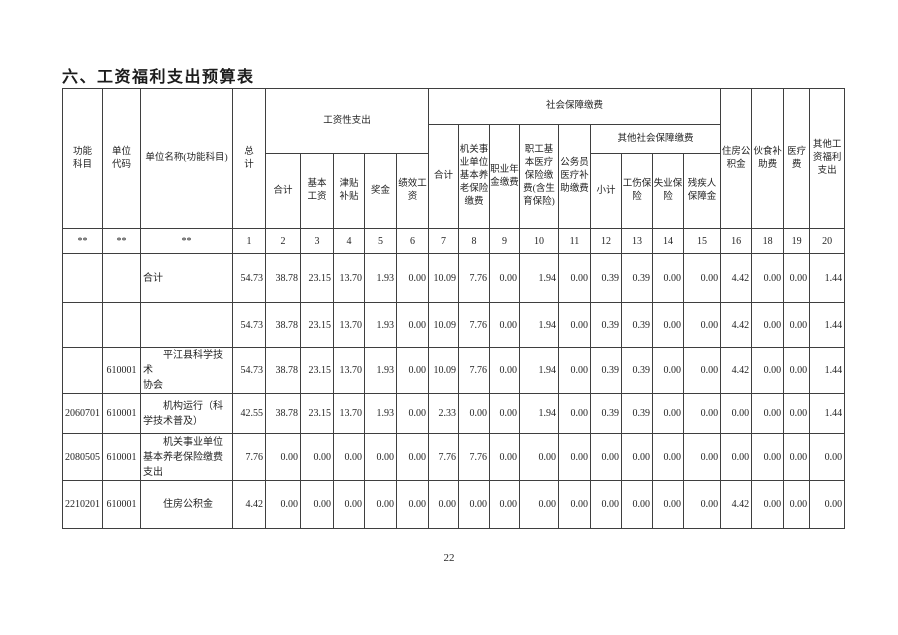 This screenshot has width=898, height=635. What do you see at coordinates (158, 77) in the screenshot?
I see `page-title: 六、工资福利支出预算表` at bounding box center [158, 77].